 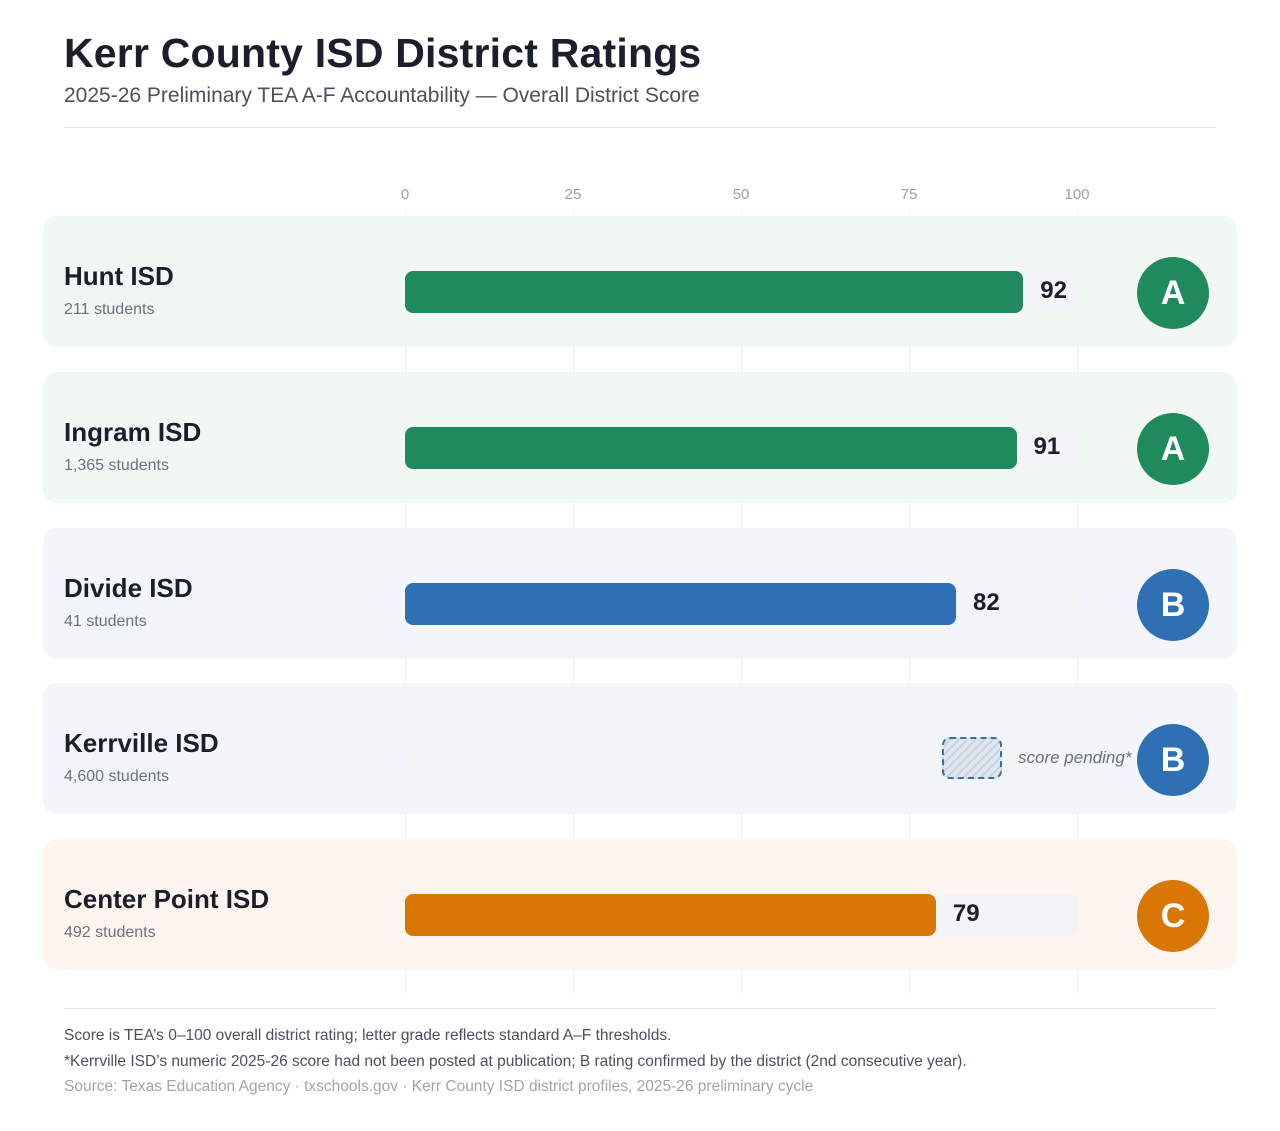 What do you see at coordinates (640, 1008) in the screenshot?
I see `footer-divider` at bounding box center [640, 1008].